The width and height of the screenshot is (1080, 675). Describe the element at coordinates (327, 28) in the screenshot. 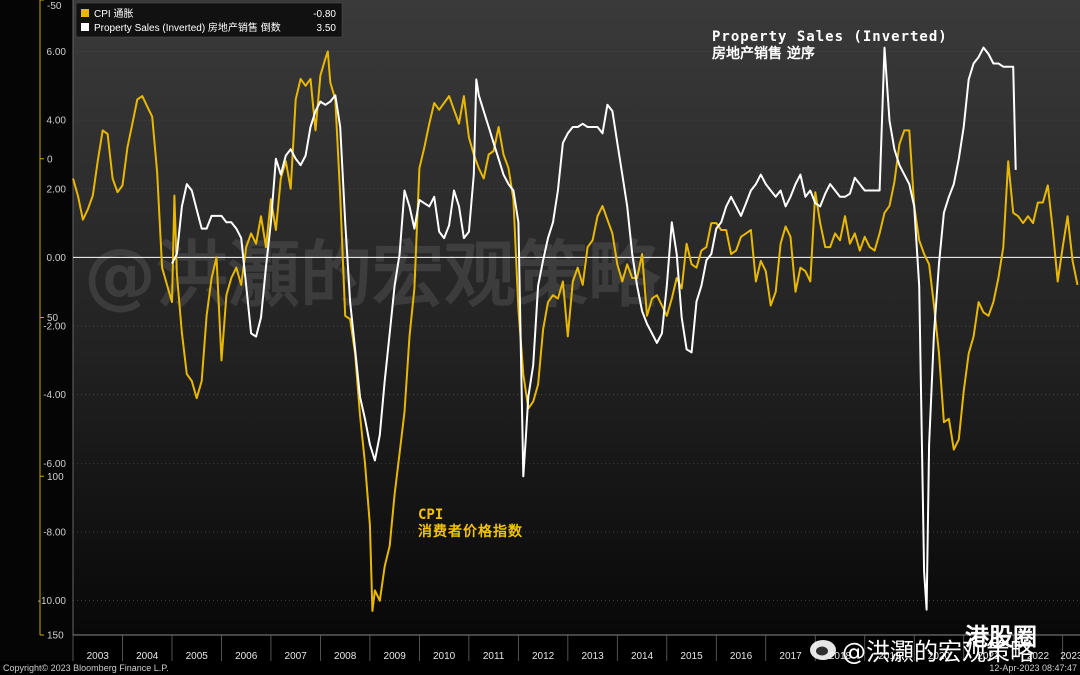

I see `legend-property-value: 3.50` at that location.